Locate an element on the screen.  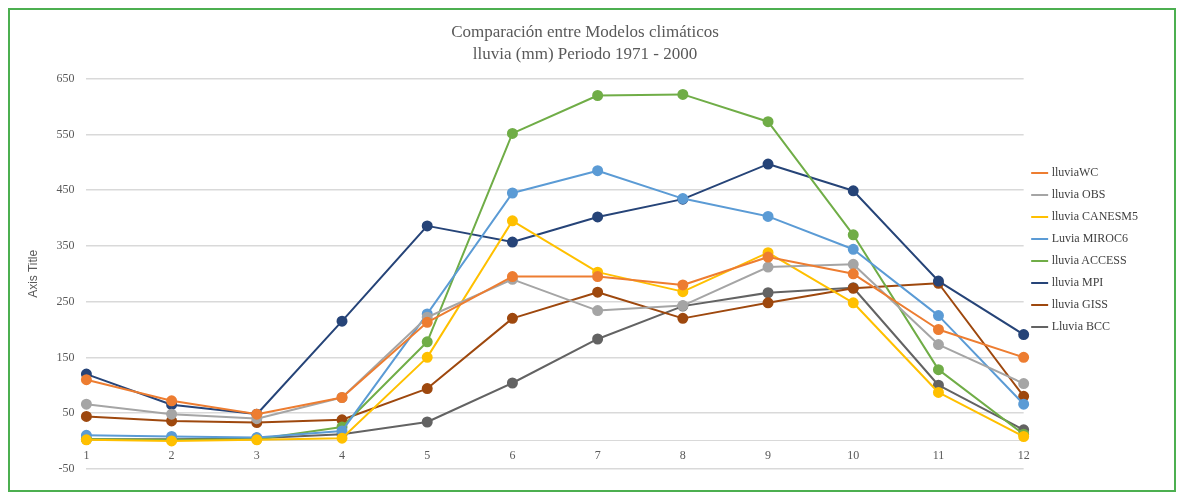
x-tick-label: 4 is located at coordinates (342, 455).